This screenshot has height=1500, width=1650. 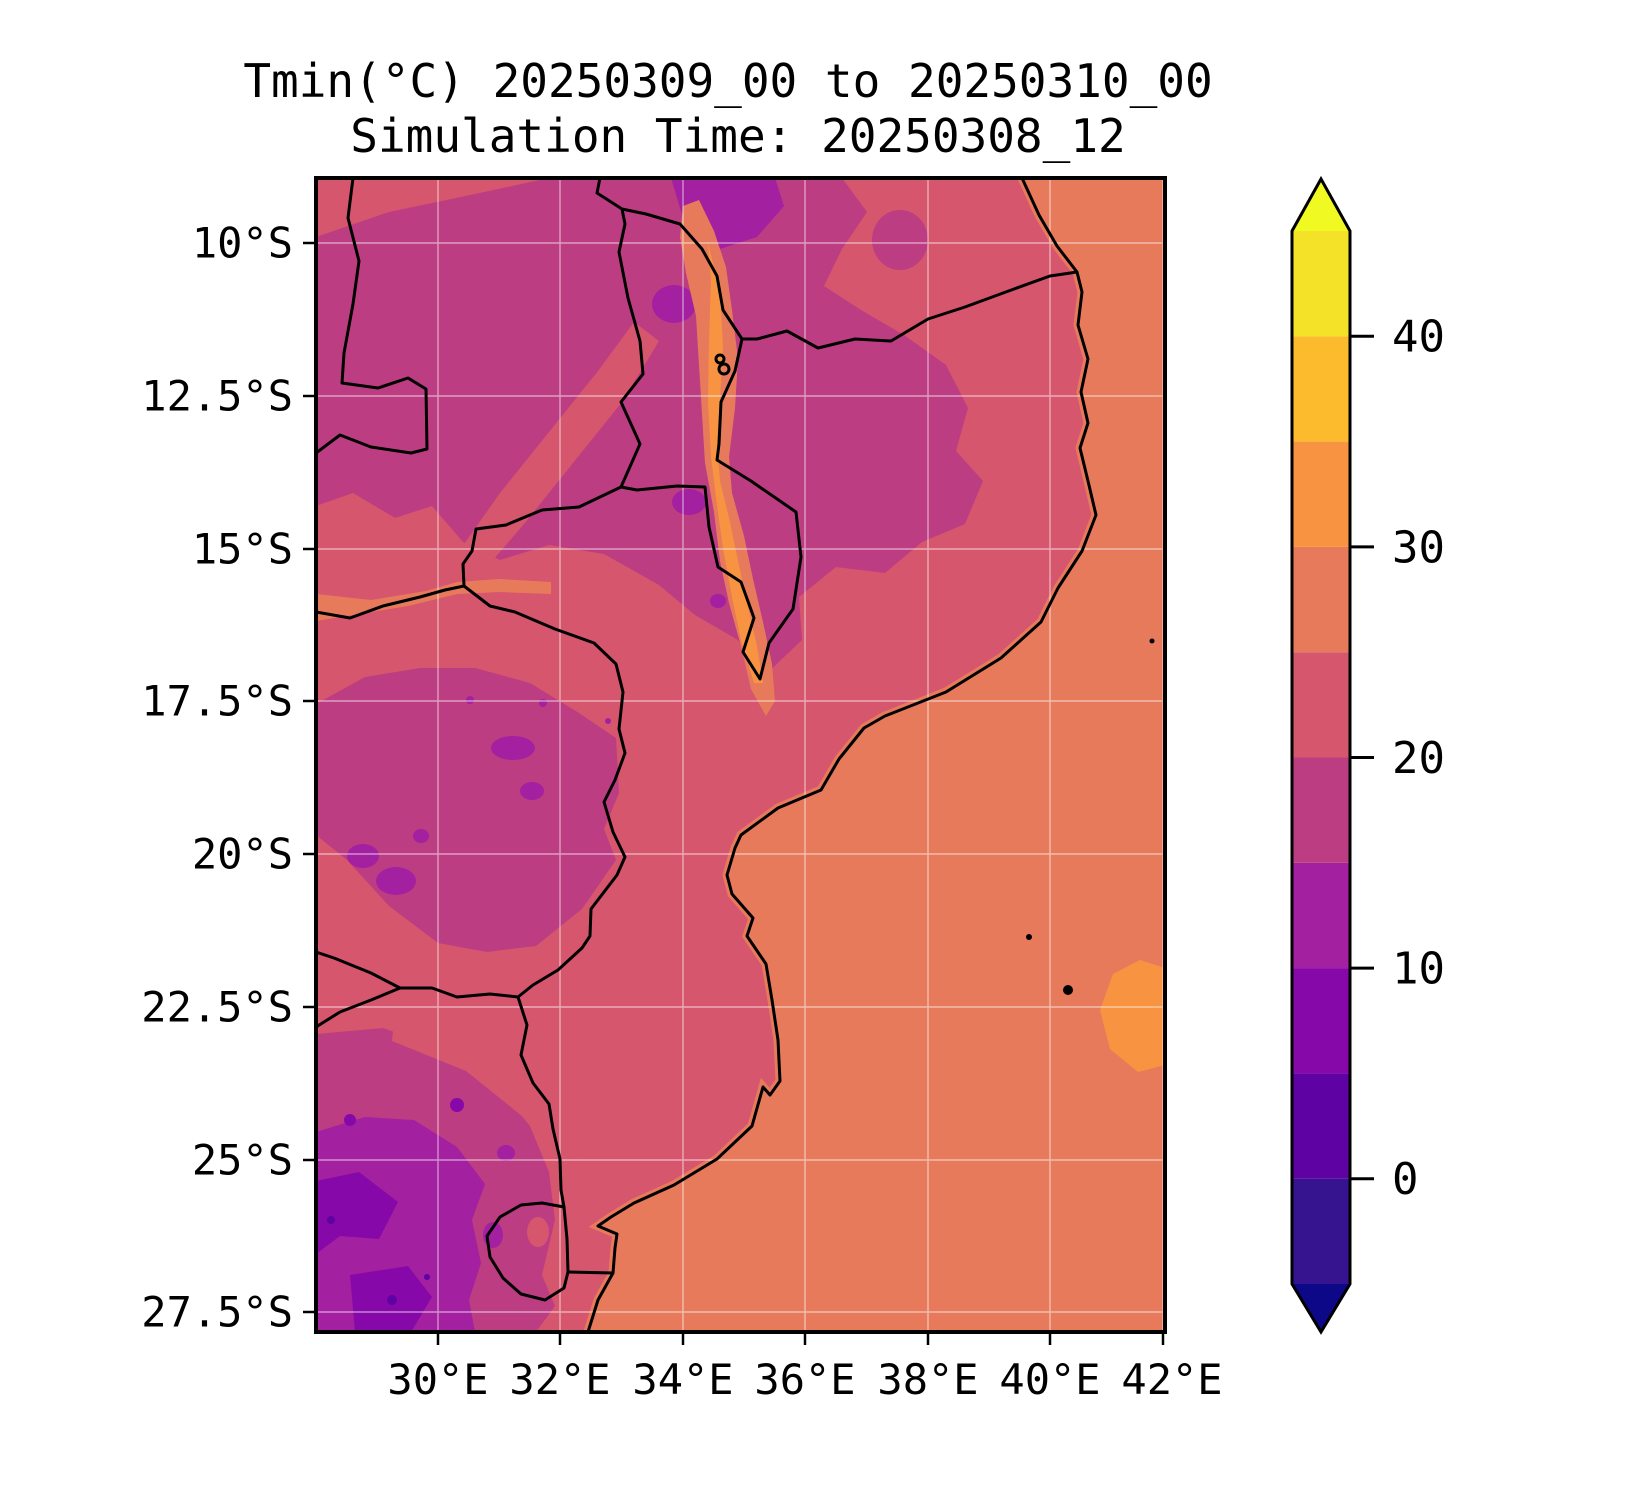 I want to click on temp-region-highlands-angonia, so click(x=689, y=502).